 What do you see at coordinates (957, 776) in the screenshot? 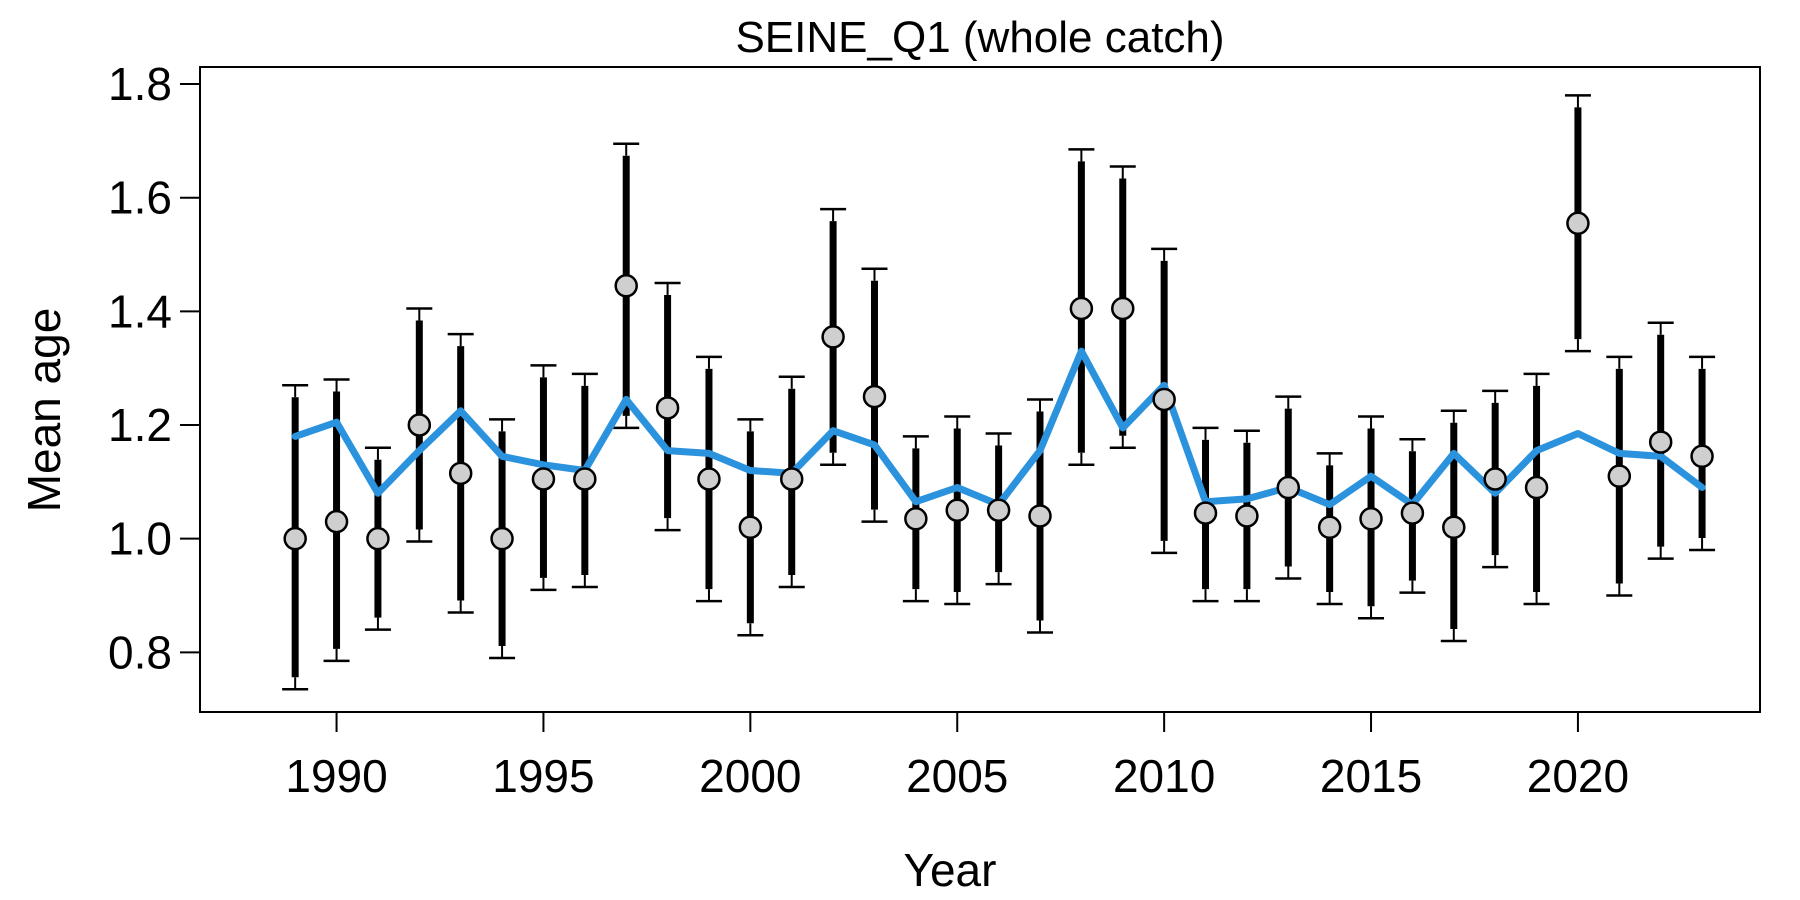
I see `x-tick-label: 2005` at bounding box center [957, 776].